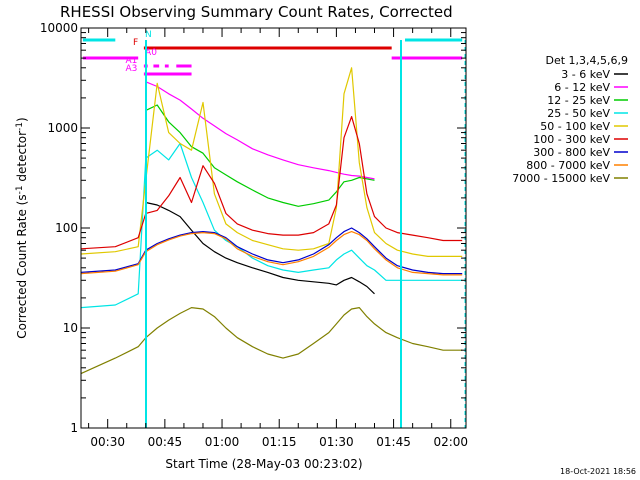  What do you see at coordinates (74, 428) in the screenshot?
I see `y-tick-label: 1` at bounding box center [74, 428].